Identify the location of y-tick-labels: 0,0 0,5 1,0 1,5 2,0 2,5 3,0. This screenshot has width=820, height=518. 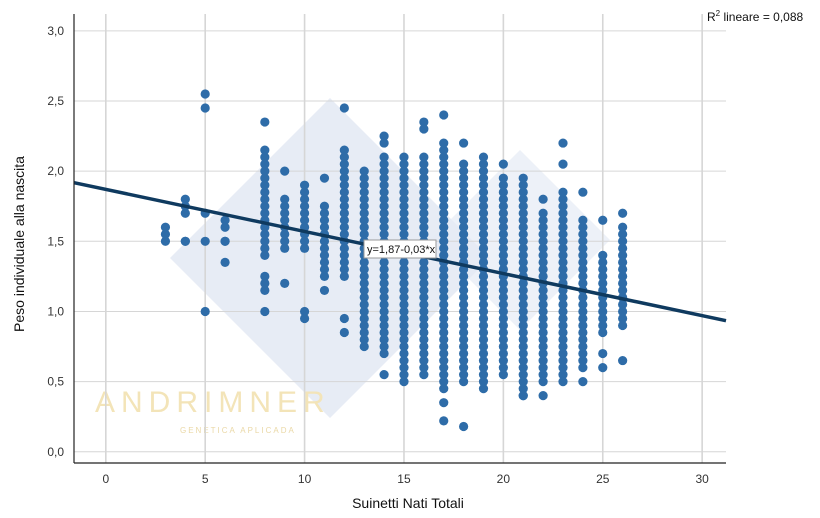
(55, 241).